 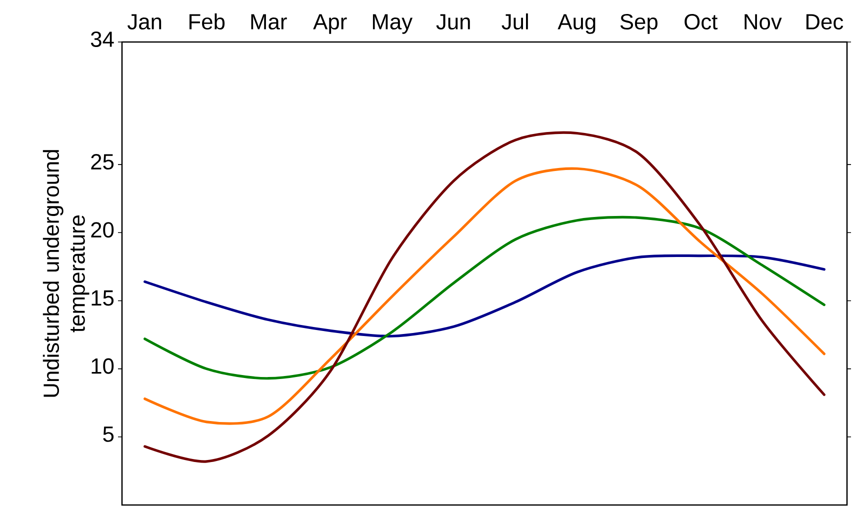 What do you see at coordinates (515, 21) in the screenshot?
I see `x-tick-label: Jul` at bounding box center [515, 21].